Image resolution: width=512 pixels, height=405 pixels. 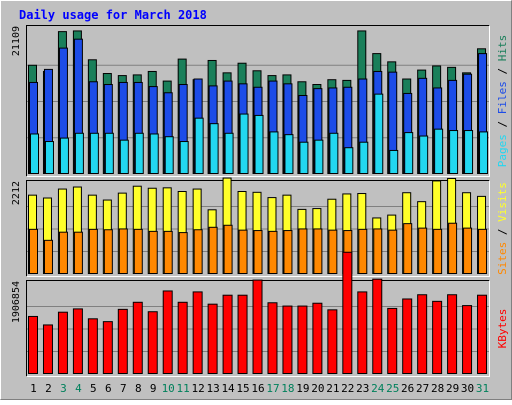 I want to click on day-label: 21, so click(x=332, y=388).